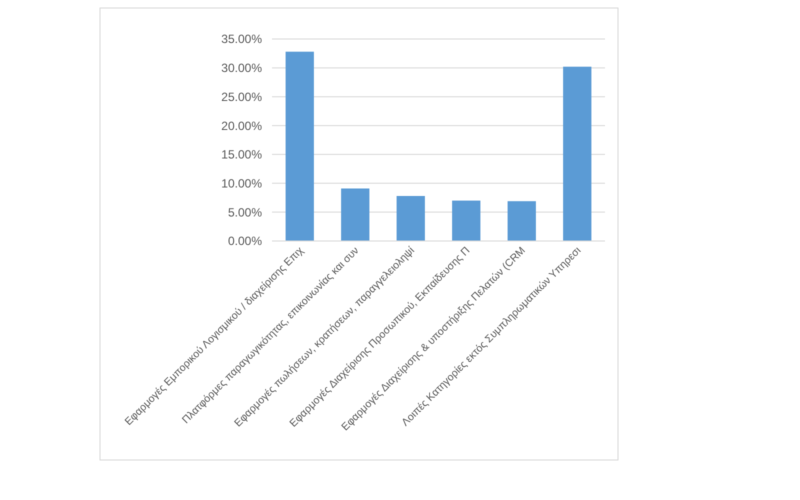  Describe the element at coordinates (241, 183) in the screenshot. I see `y-tick-label: 10.00%` at that location.